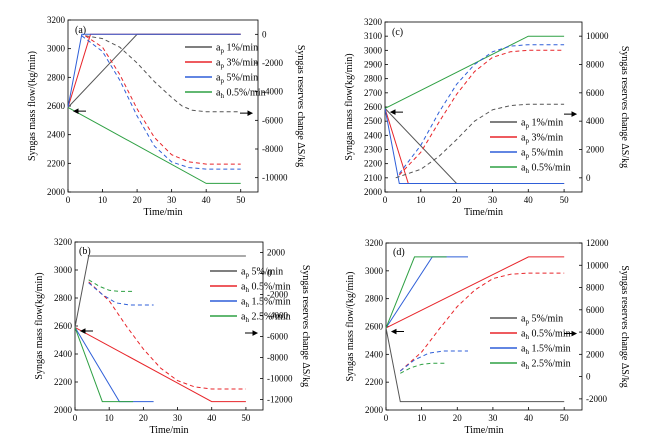  What do you see at coordinates (595, 310) in the screenshot?
I see `y2-tick-label: 6000` at bounding box center [595, 310].